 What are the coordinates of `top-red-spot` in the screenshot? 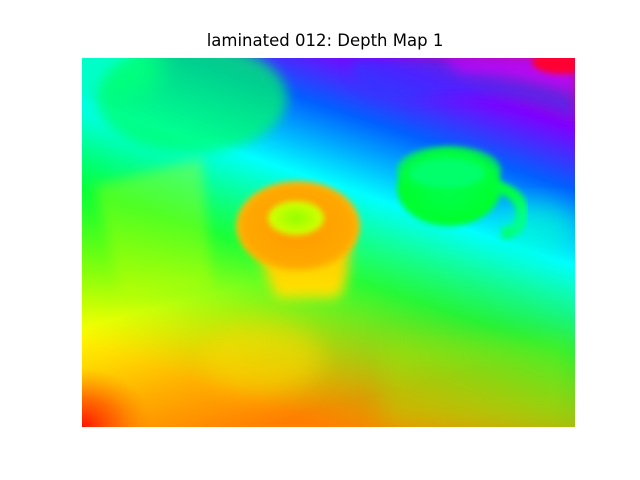 It's located at (553, 66).